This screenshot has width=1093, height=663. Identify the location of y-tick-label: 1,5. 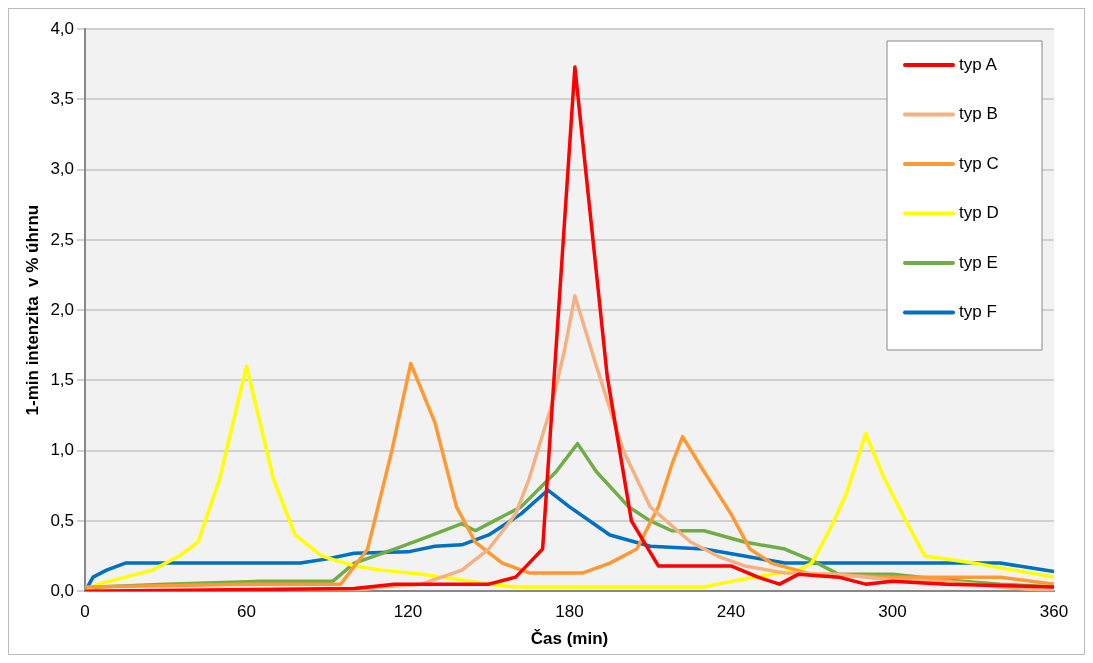
(62, 380).